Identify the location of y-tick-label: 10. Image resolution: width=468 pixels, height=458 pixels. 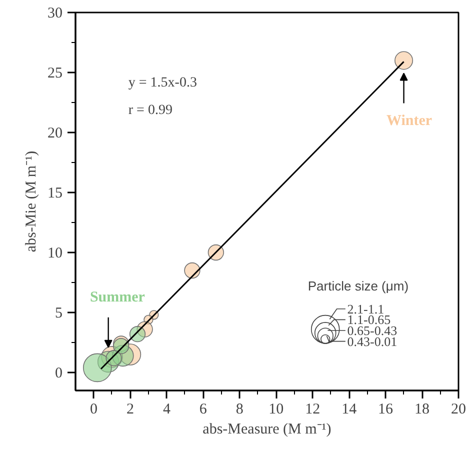
(55, 254).